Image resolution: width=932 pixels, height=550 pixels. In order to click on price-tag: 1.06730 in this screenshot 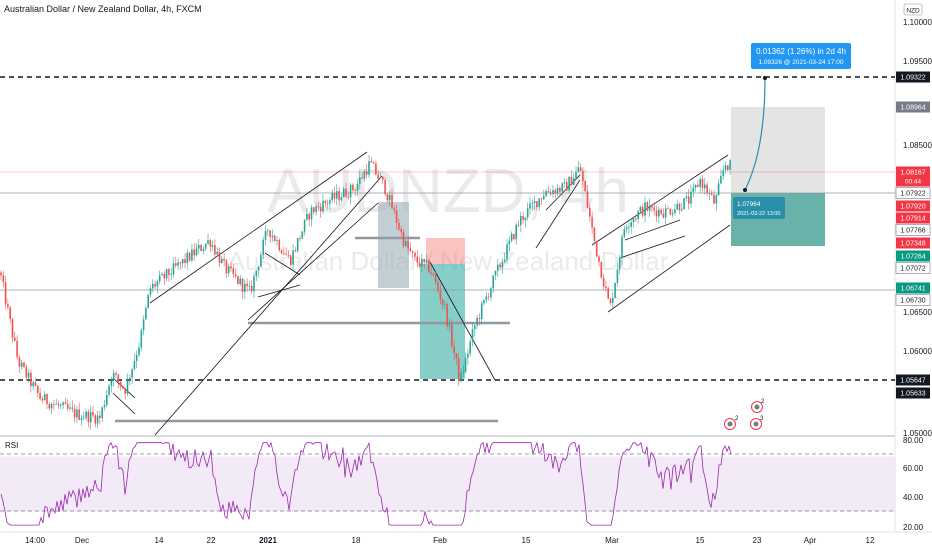, I will do `click(913, 300)`.